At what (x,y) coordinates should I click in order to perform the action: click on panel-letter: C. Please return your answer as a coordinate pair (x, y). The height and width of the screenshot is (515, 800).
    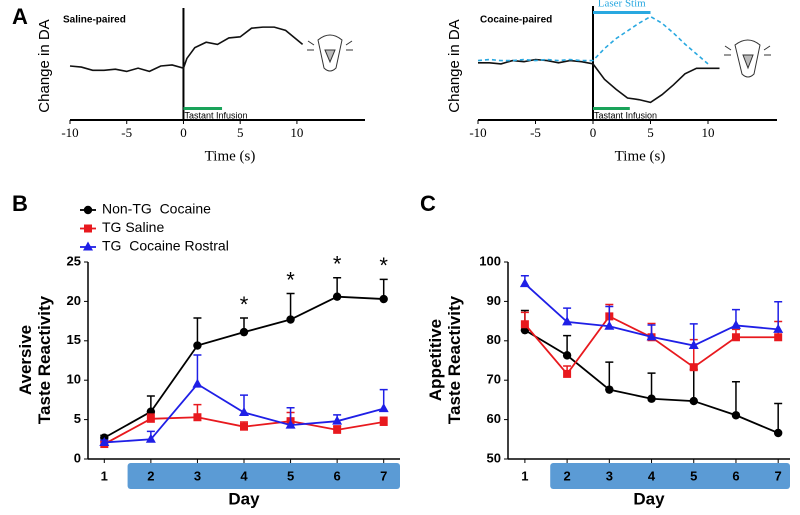
    Looking at the image, I should click on (428, 203).